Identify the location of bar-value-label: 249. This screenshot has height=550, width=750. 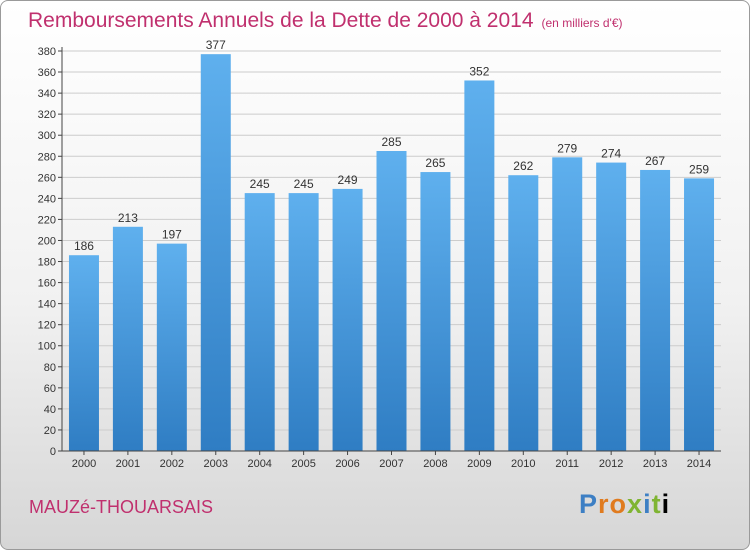
(348, 180).